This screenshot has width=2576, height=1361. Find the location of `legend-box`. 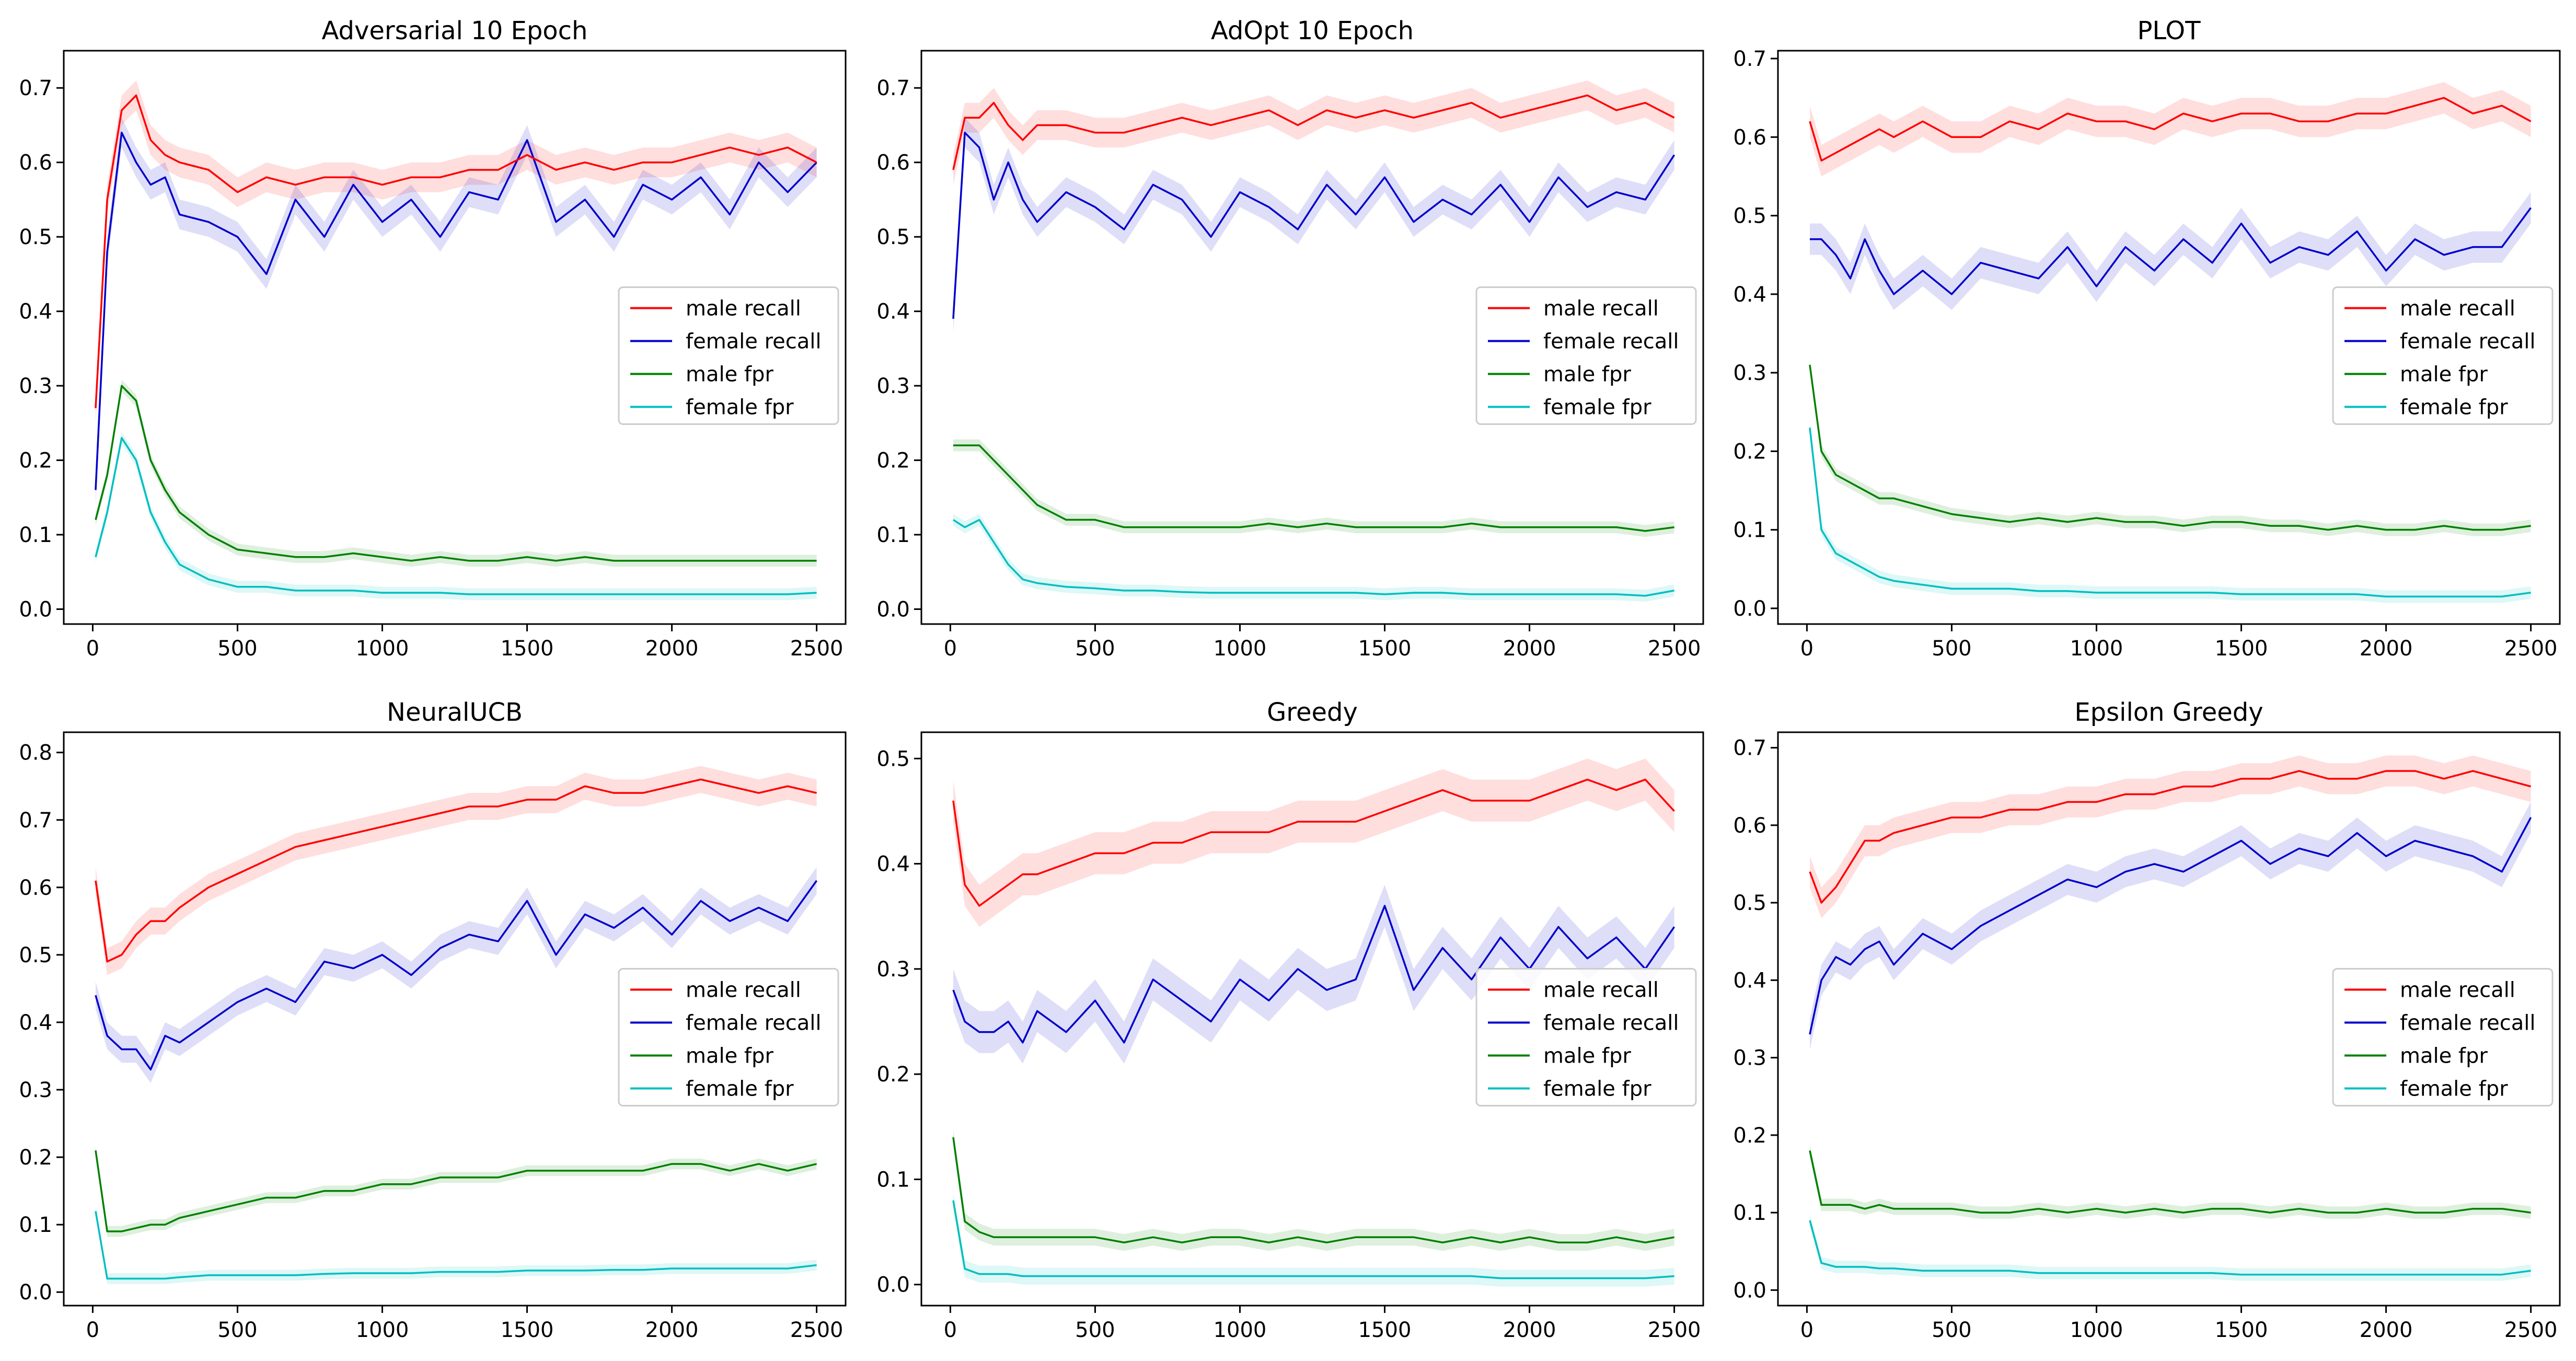

legend-box is located at coordinates (1586, 355).